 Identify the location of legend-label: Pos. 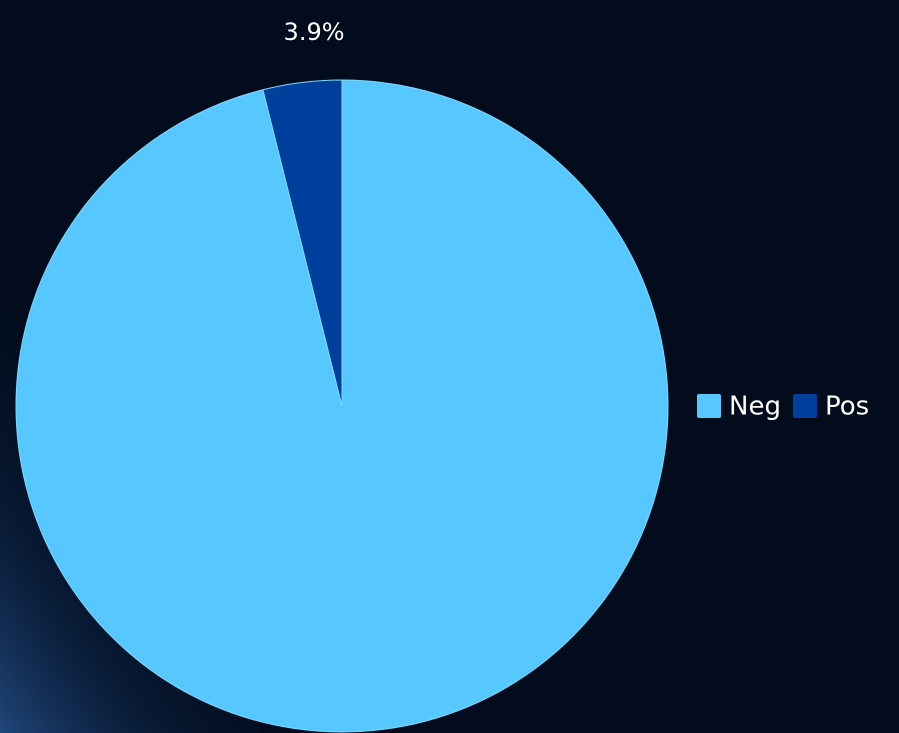
(847, 407).